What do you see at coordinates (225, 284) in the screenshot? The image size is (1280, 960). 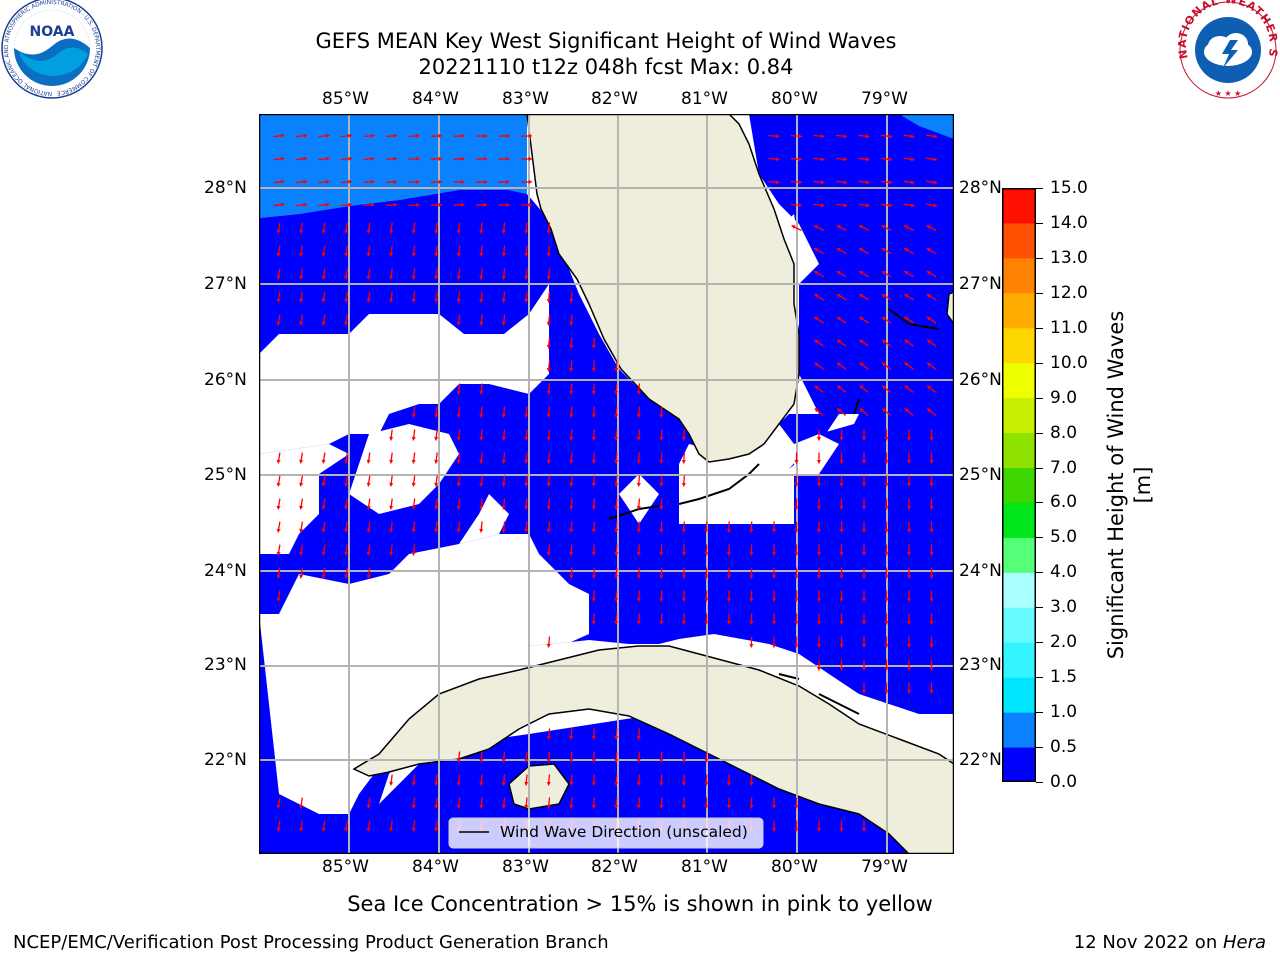 I see `lat-label-left: 27°N` at bounding box center [225, 284].